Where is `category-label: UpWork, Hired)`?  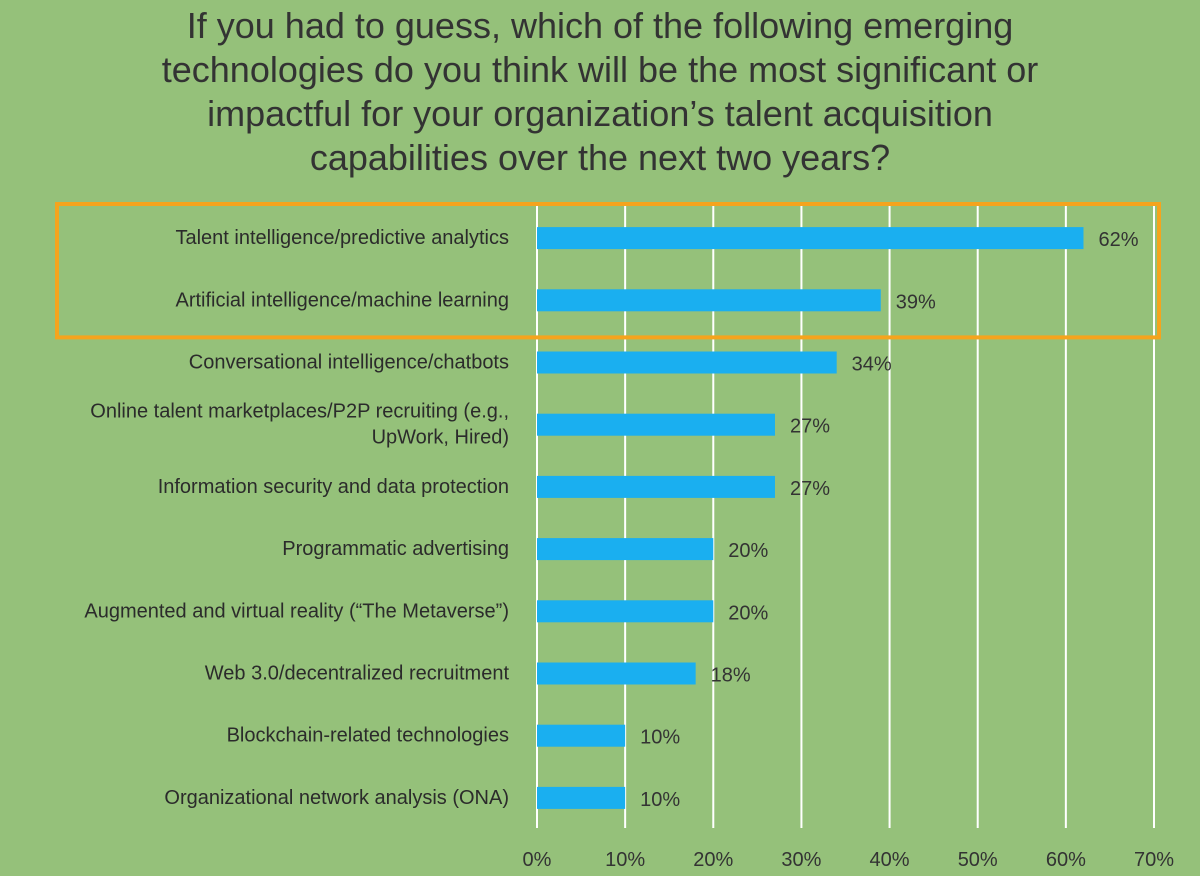 category-label: UpWork, Hired) is located at coordinates (440, 438).